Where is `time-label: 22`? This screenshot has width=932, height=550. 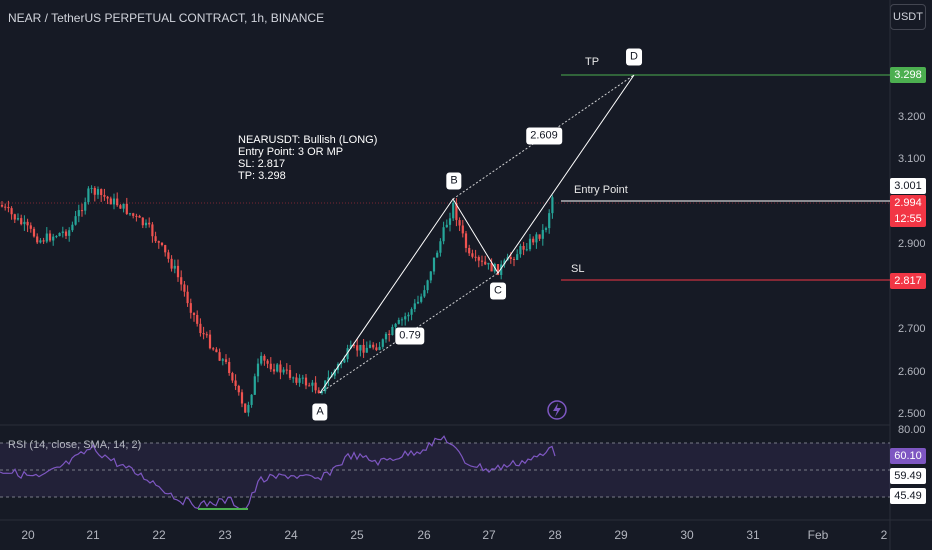
time-label: 22 is located at coordinates (159, 535).